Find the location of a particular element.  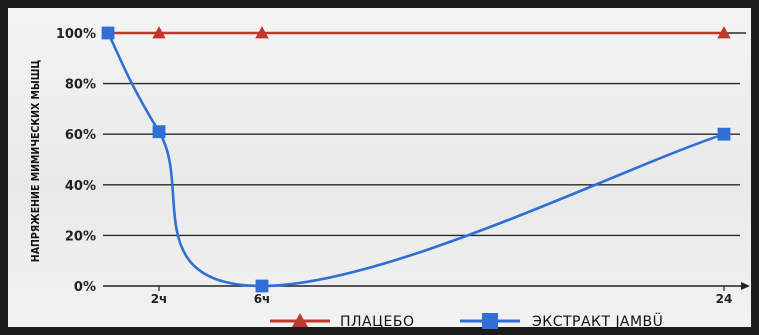

y-tick-label-20: 20% is located at coordinates (80, 236).